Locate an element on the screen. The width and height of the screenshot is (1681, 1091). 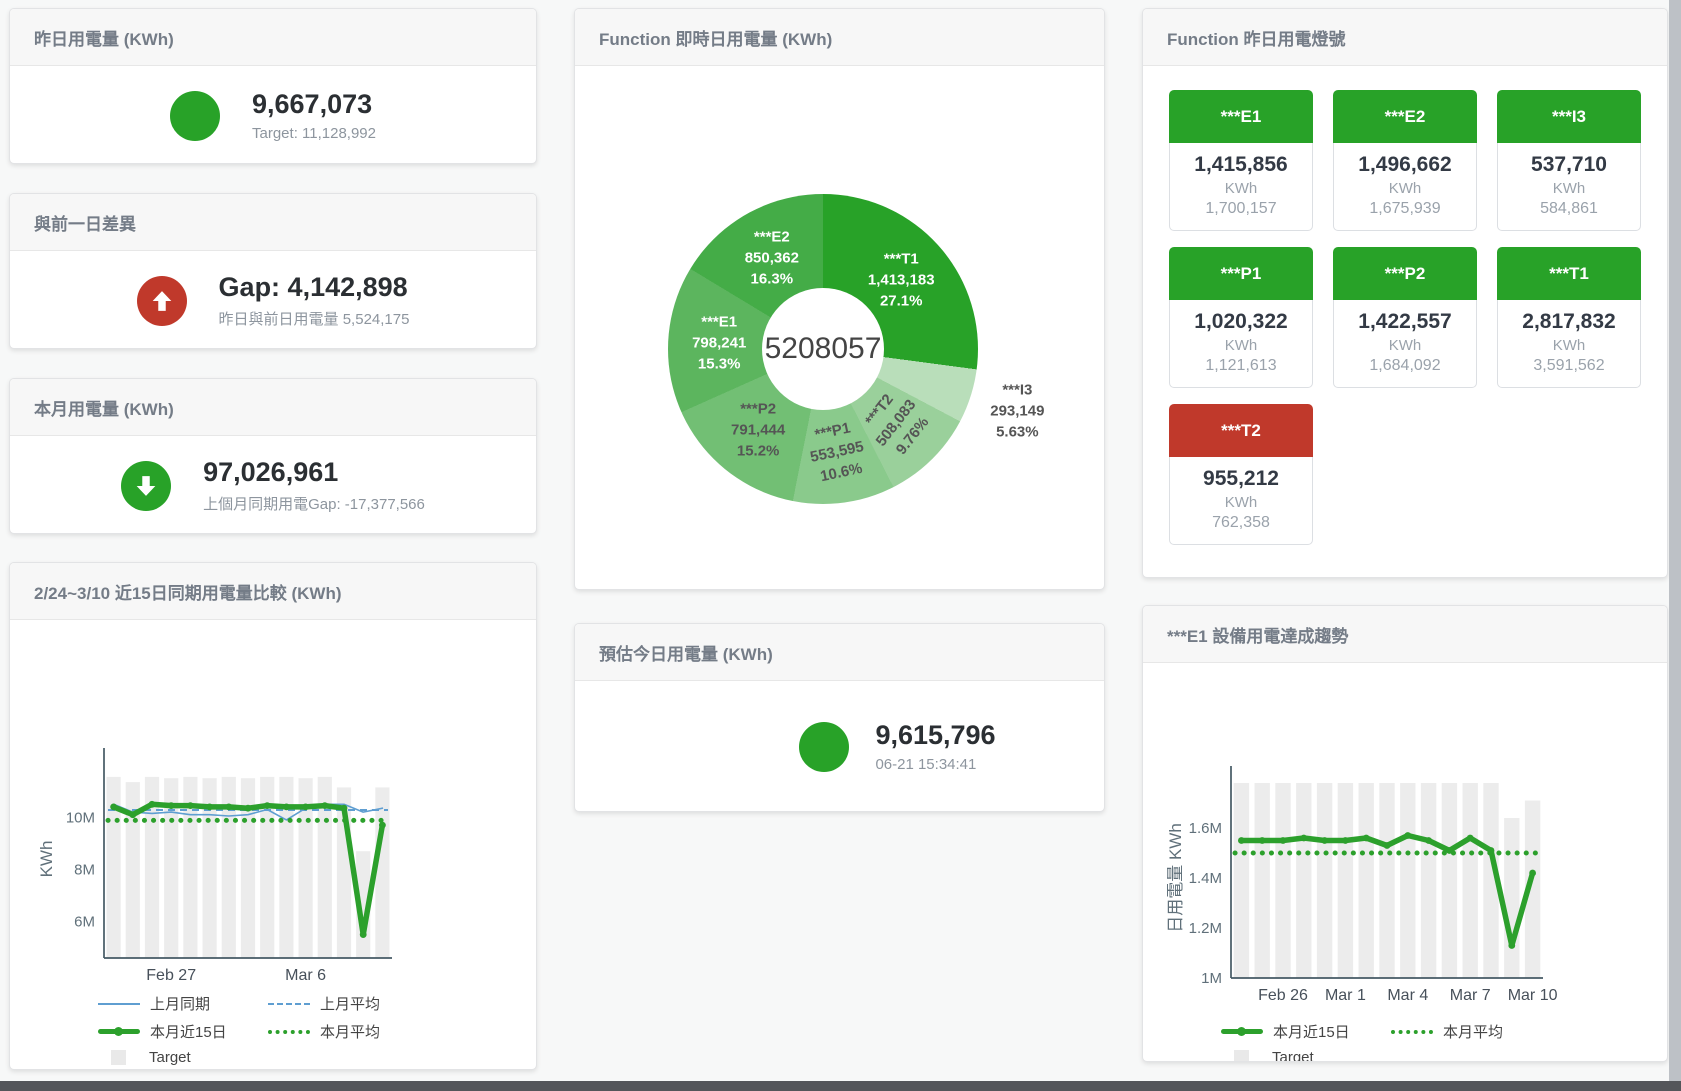
donut-center-value: 5208057 is located at coordinates (823, 348).